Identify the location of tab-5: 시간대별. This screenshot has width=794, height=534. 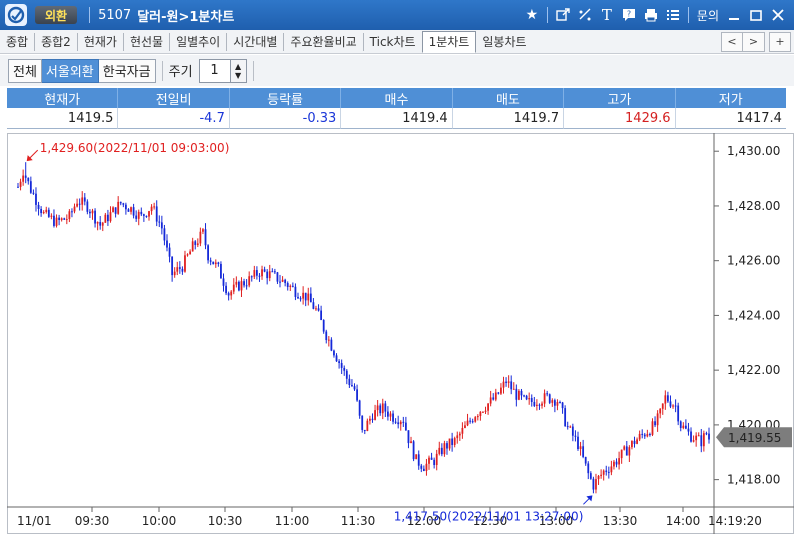
(254, 41).